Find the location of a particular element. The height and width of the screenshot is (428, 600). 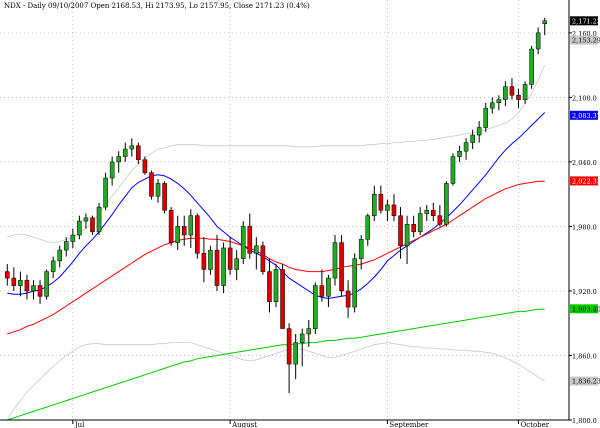

y-tick-label: 1,800.0 is located at coordinates (584, 421).